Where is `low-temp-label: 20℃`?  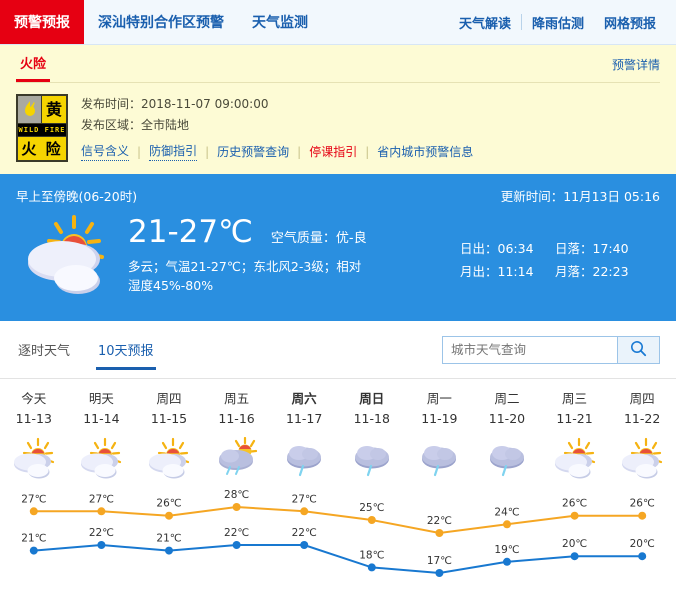
low-temp-label: 20℃ is located at coordinates (574, 544).